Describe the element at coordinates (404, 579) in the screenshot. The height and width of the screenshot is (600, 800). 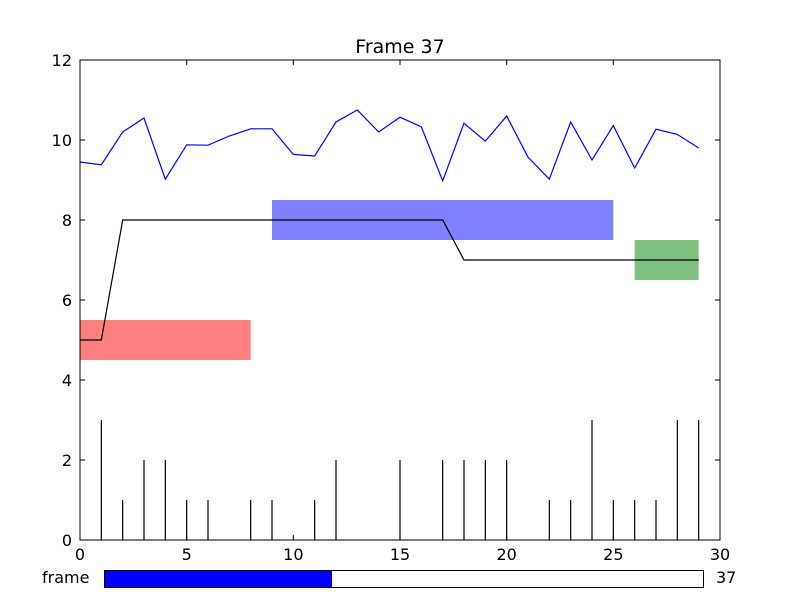
I see `slider-track` at that location.